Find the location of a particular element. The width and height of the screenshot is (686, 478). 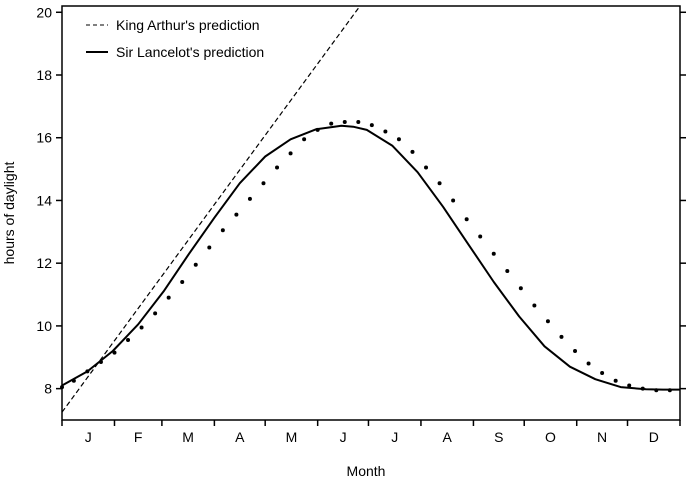

legend-label-sir-lancelot: Sir Lancelot's prediction is located at coordinates (190, 52).